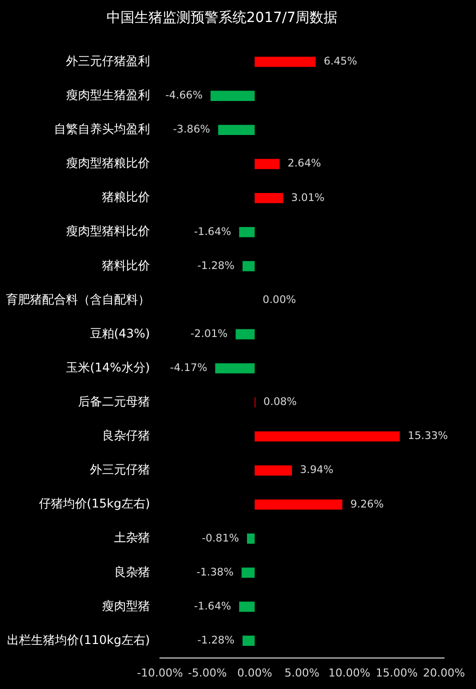 This screenshot has width=476, height=689. What do you see at coordinates (108, 95) in the screenshot?
I see `y-tick-label: 瘦肉型生猪盈利` at bounding box center [108, 95].